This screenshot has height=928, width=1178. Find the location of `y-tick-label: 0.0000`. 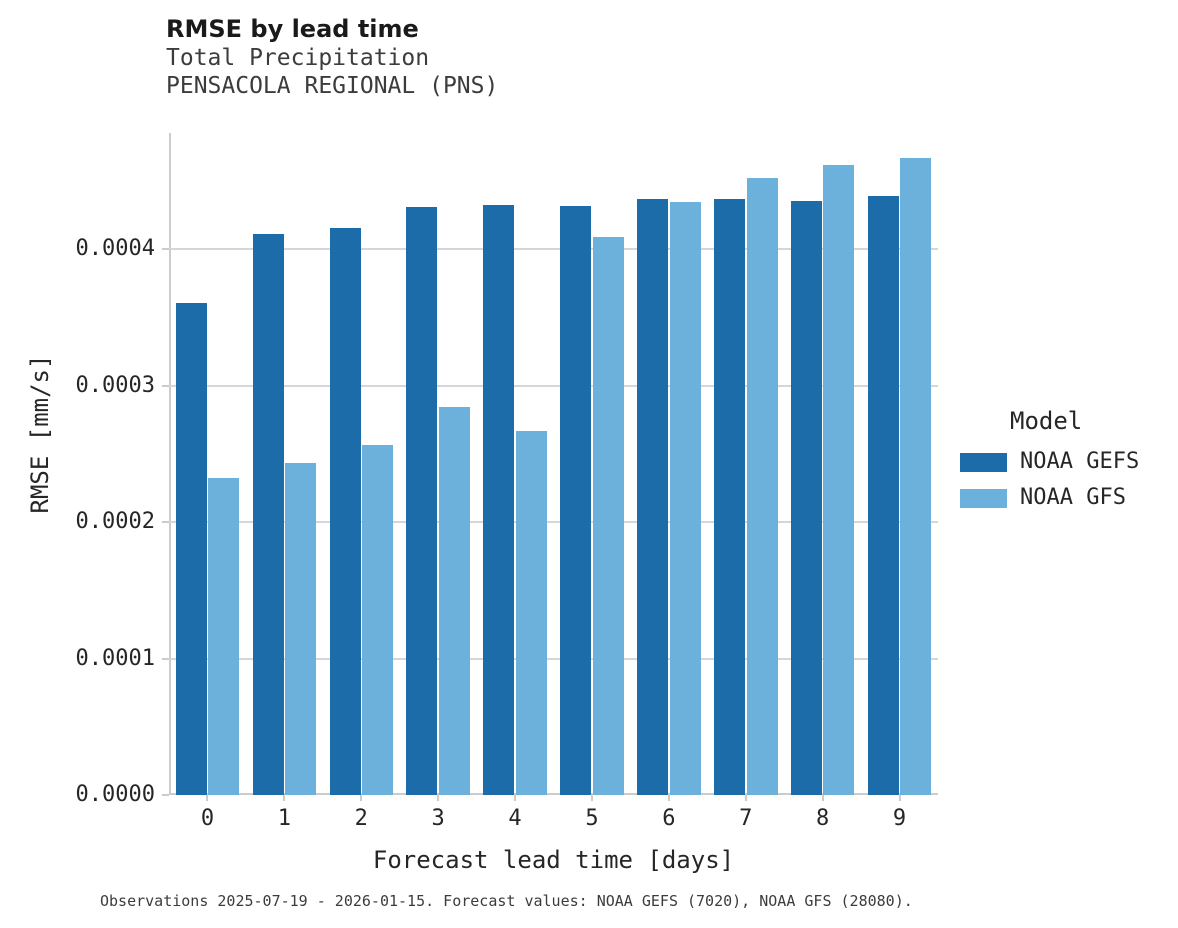

y-tick-label: 0.0000 is located at coordinates (115, 794).